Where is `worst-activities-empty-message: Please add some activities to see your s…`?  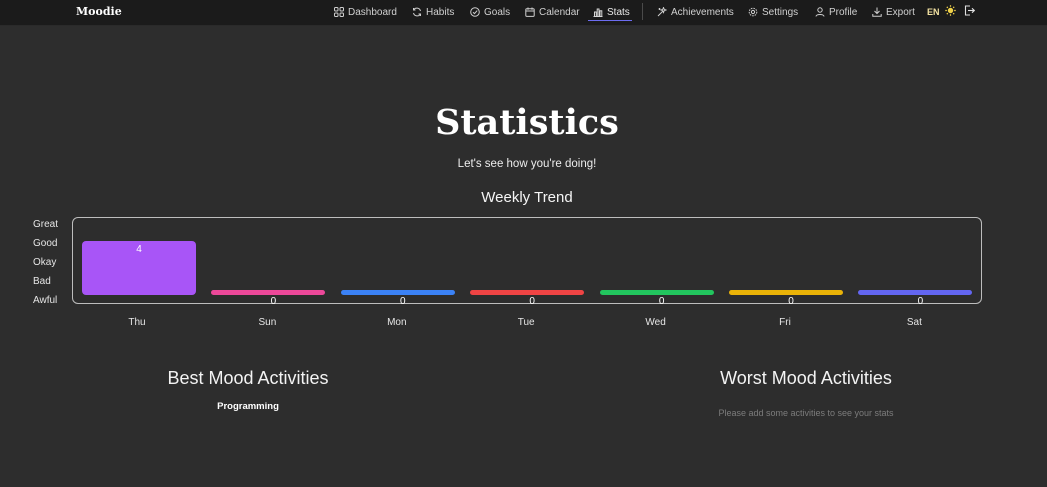
worst-activities-empty-message: Please add some activities to see your s… is located at coordinates (806, 413).